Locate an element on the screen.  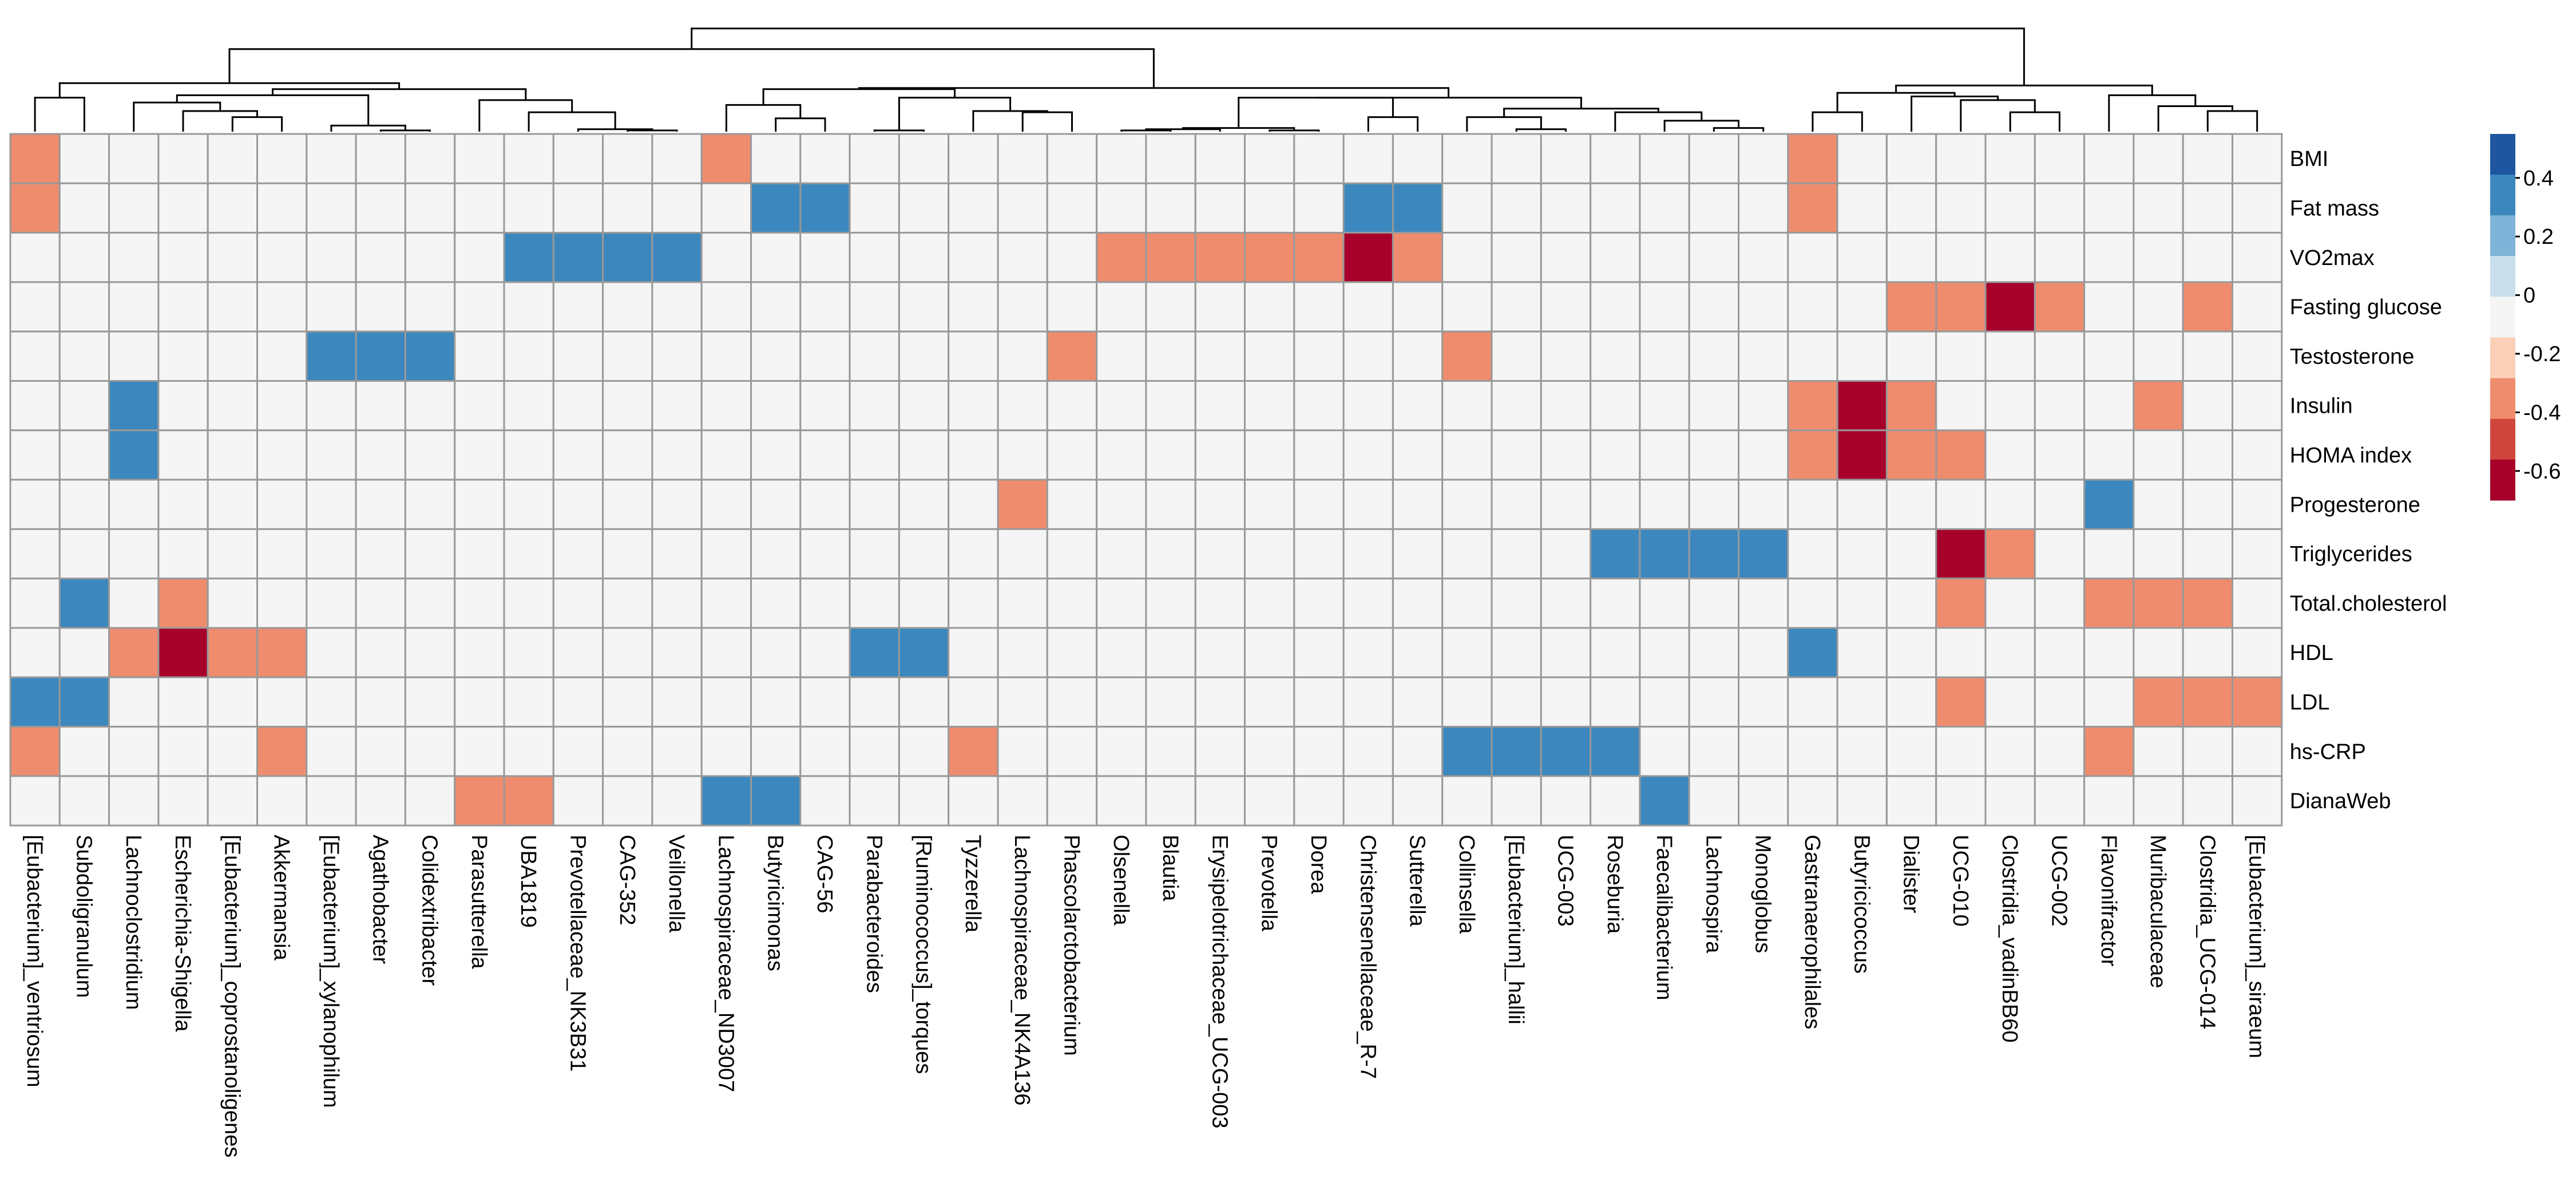
column-label: UCG-003 is located at coordinates (1565, 881).